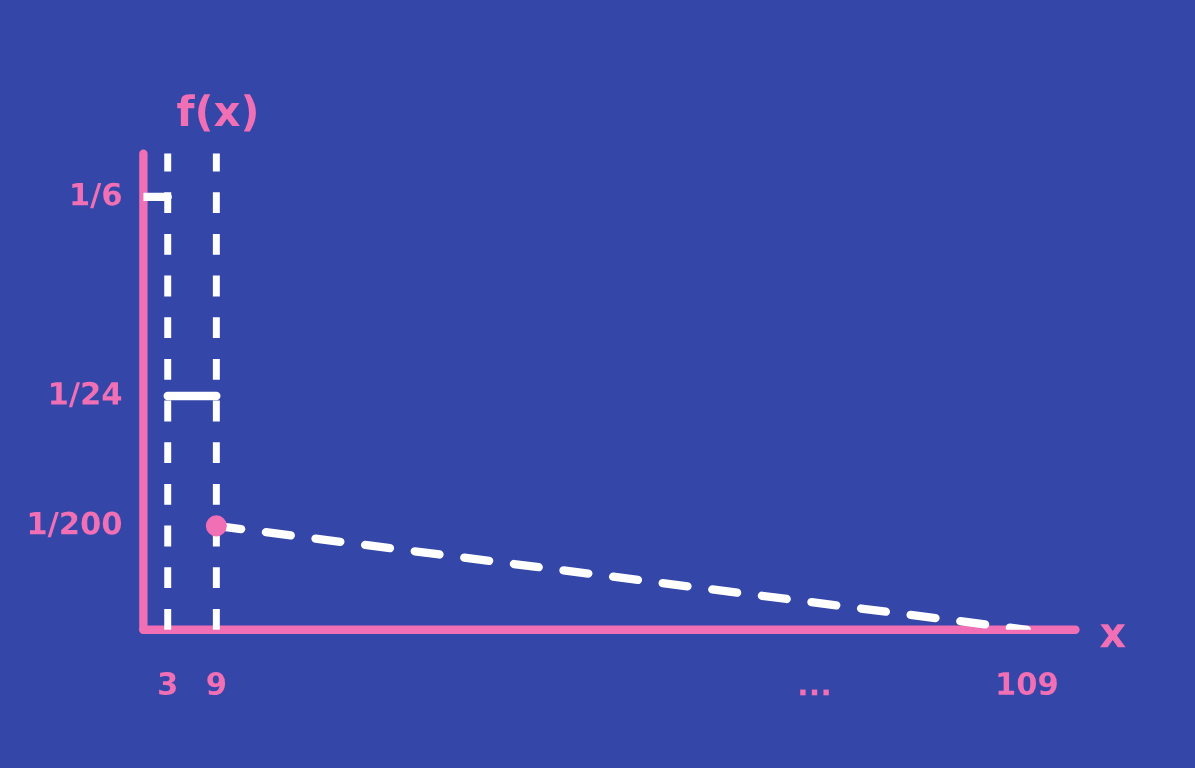  I want to click on x-tick-label: 3, so click(167, 683).